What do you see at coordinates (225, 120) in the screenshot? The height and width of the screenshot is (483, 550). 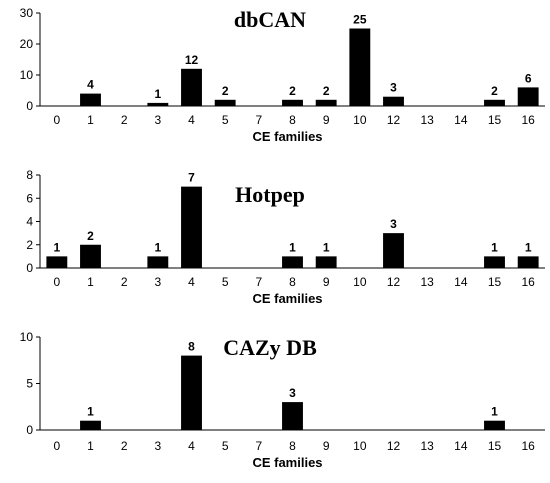 I see `x-tick-label-5: 5` at bounding box center [225, 120].